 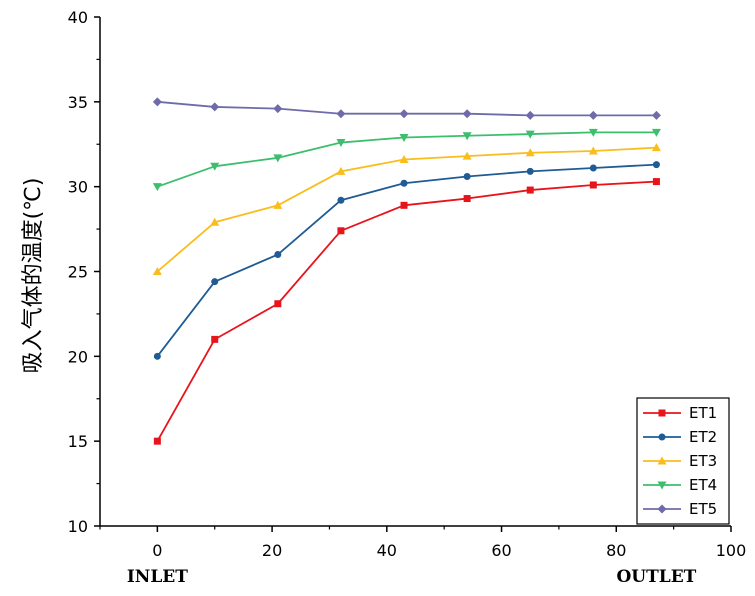 I want to click on legend: ET1 ET2 ET3 ET4 ET5, so click(x=683, y=461).